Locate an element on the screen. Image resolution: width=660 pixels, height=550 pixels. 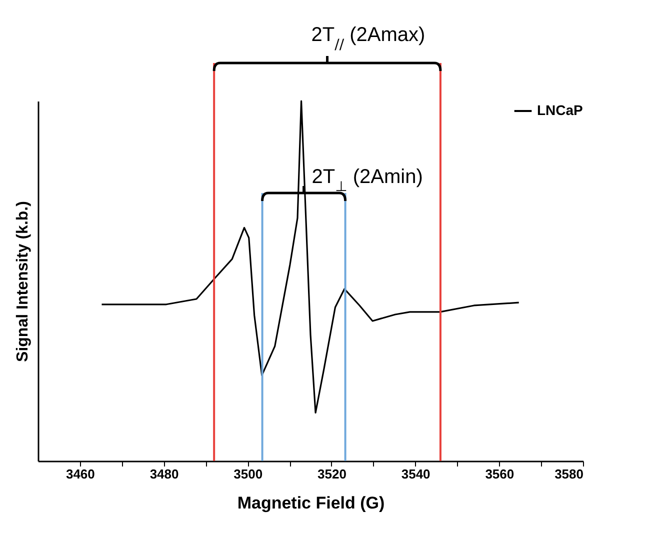
x-axis-title: Magnetic Field (G) is located at coordinates (311, 503).